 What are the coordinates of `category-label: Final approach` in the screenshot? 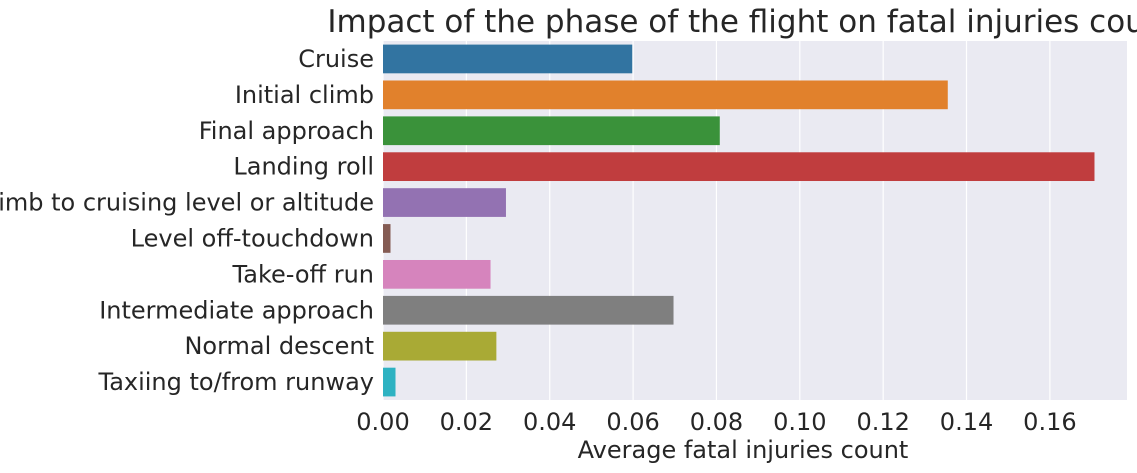 It's located at (286, 131).